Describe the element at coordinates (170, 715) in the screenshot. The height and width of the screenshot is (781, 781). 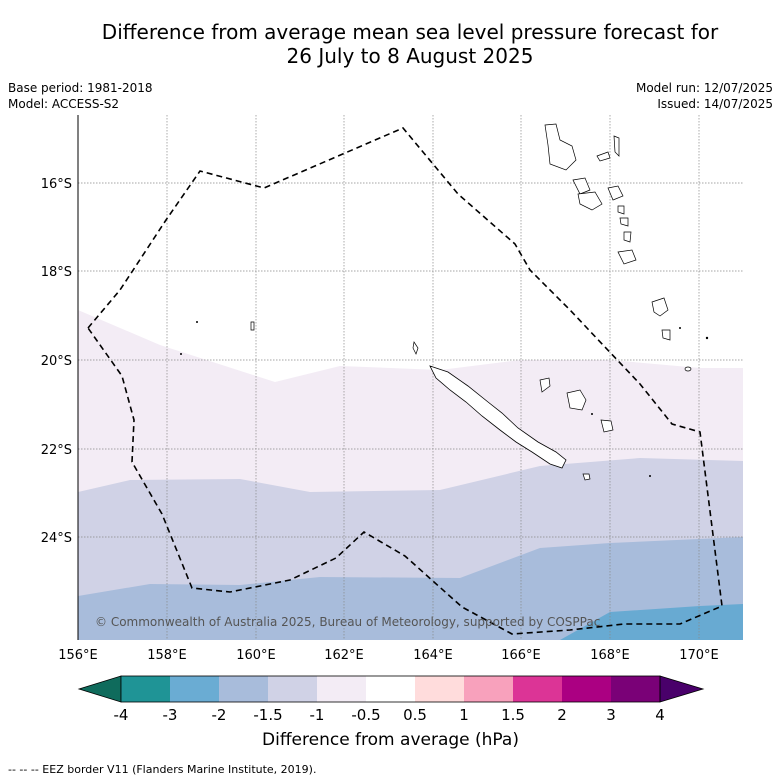
I see `cb-label-minus-3: -3` at that location.